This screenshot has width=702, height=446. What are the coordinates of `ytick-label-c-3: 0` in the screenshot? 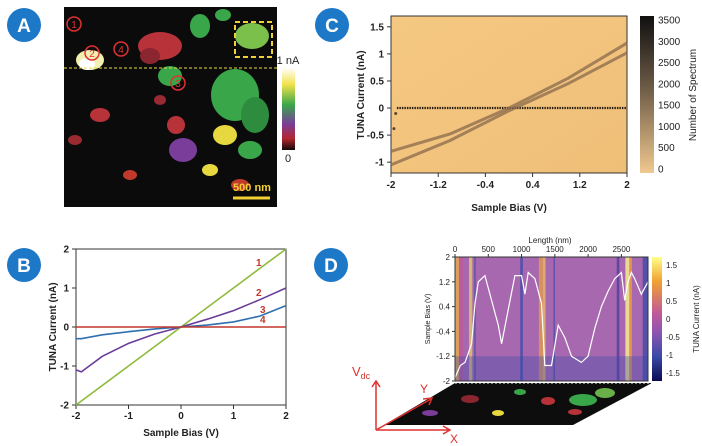 It's located at (381, 109).